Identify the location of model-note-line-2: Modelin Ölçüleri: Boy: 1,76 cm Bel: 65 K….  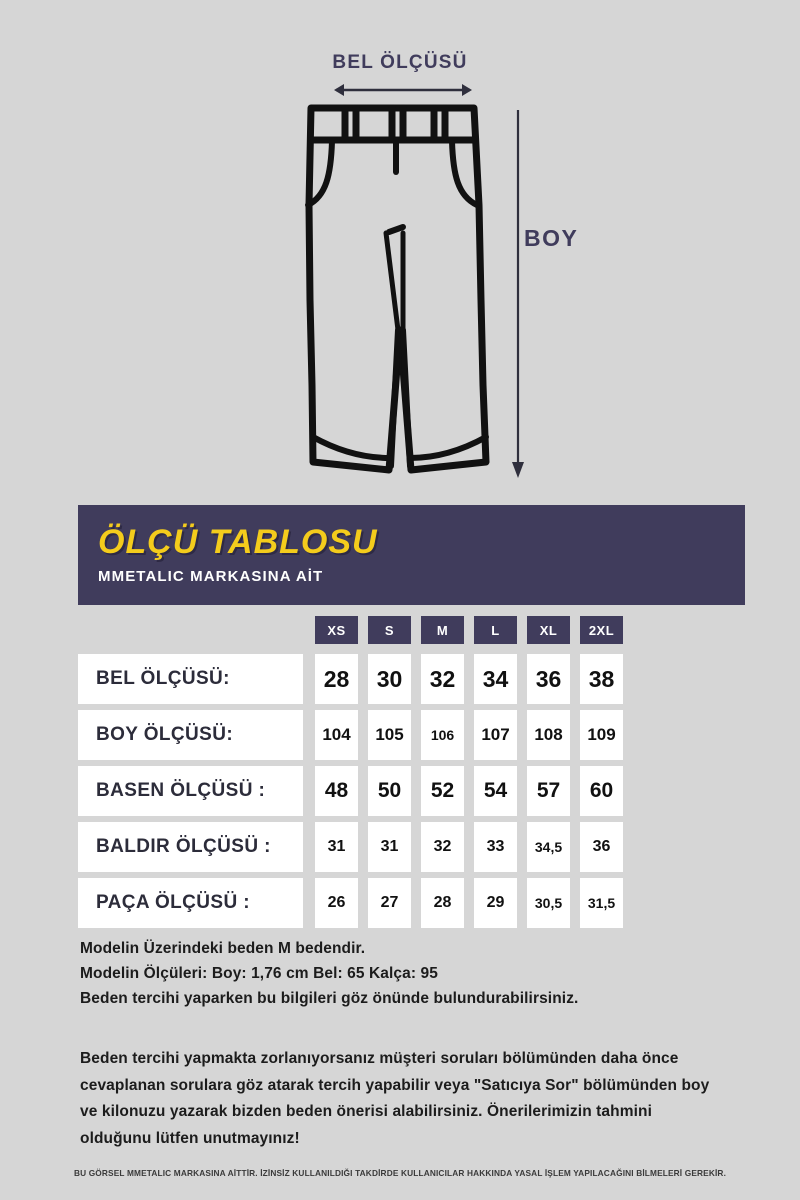
(259, 974).